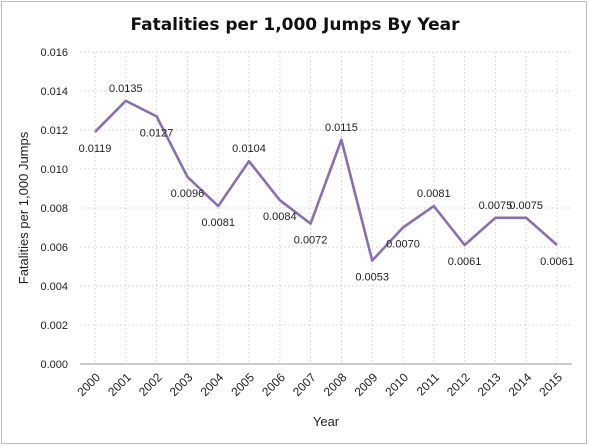 The image size is (590, 447). What do you see at coordinates (157, 133) in the screenshot?
I see `data-label: 0.0127` at bounding box center [157, 133].